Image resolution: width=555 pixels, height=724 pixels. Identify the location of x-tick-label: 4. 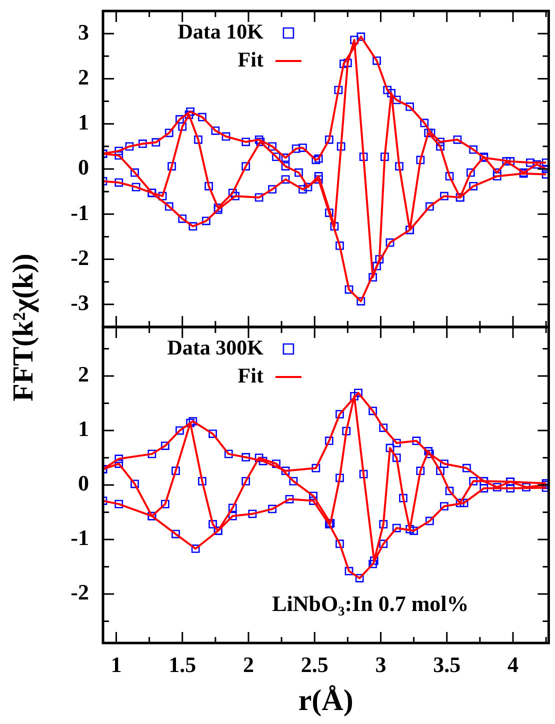
(512, 664).